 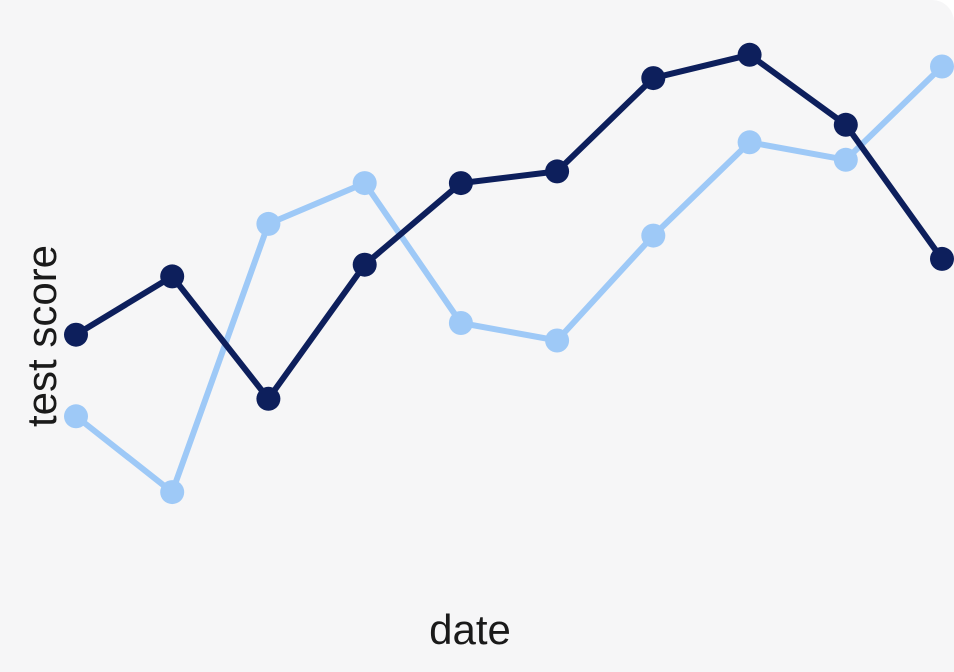 I want to click on y-axis-label: test score, so click(x=41, y=336).